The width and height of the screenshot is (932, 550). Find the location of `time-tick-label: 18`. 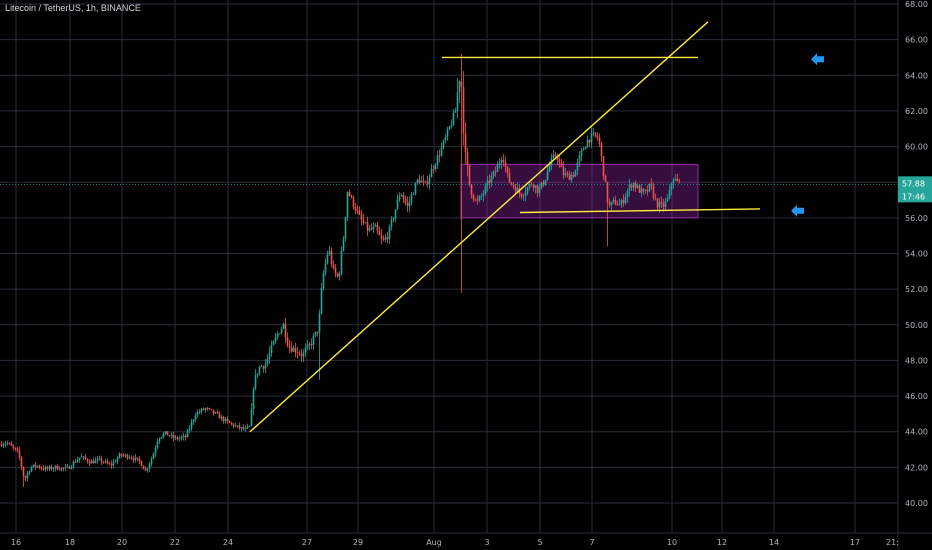

time-tick-label: 18 is located at coordinates (70, 542).